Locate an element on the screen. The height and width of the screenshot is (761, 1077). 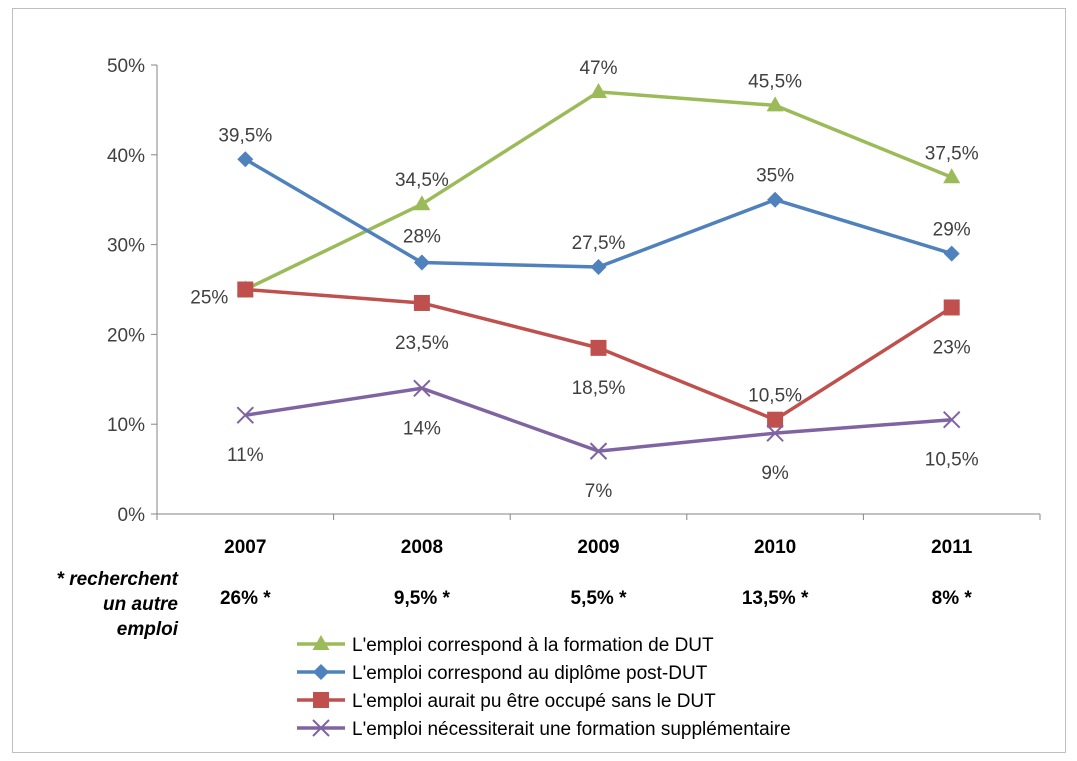
data-label: 37,5% is located at coordinates (952, 153).